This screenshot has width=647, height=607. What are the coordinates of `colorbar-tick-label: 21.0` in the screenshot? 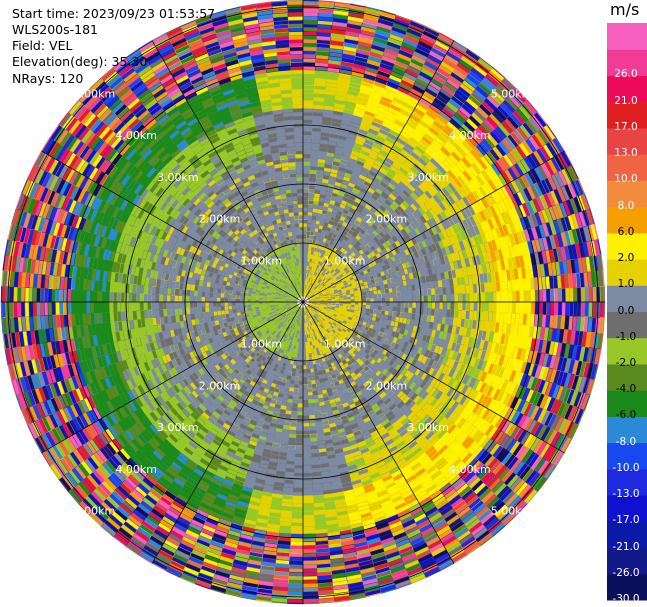 It's located at (626, 101).